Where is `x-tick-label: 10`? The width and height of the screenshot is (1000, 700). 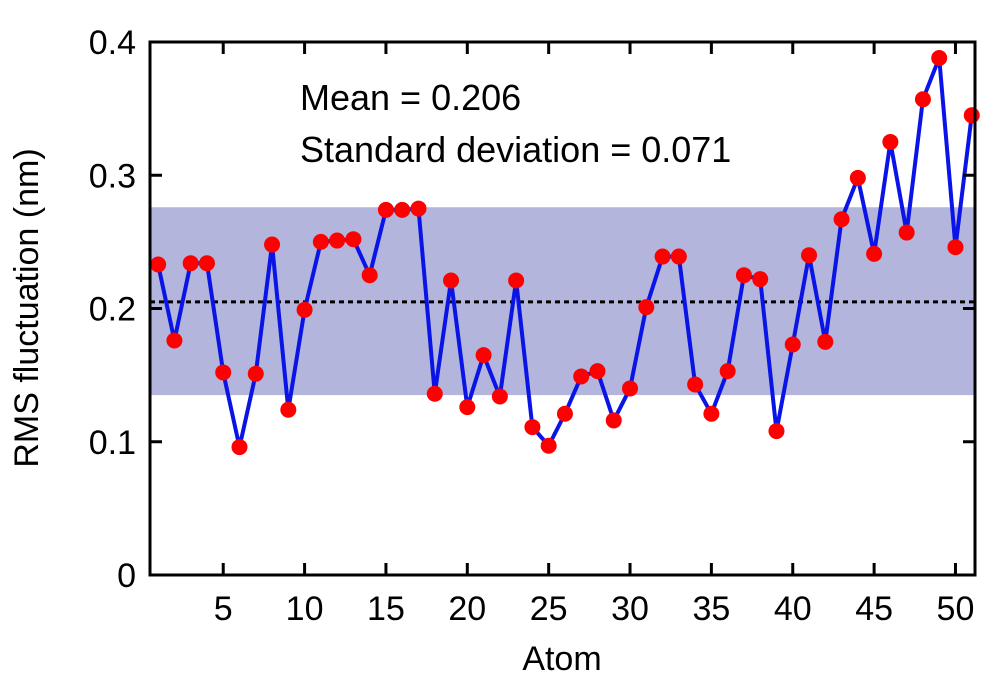 x-tick-label: 10 is located at coordinates (305, 609).